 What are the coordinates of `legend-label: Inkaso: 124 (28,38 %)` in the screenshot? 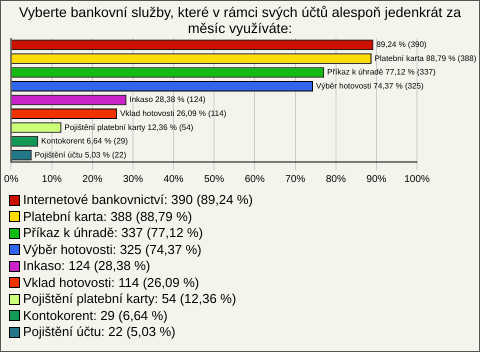 It's located at (86, 266).